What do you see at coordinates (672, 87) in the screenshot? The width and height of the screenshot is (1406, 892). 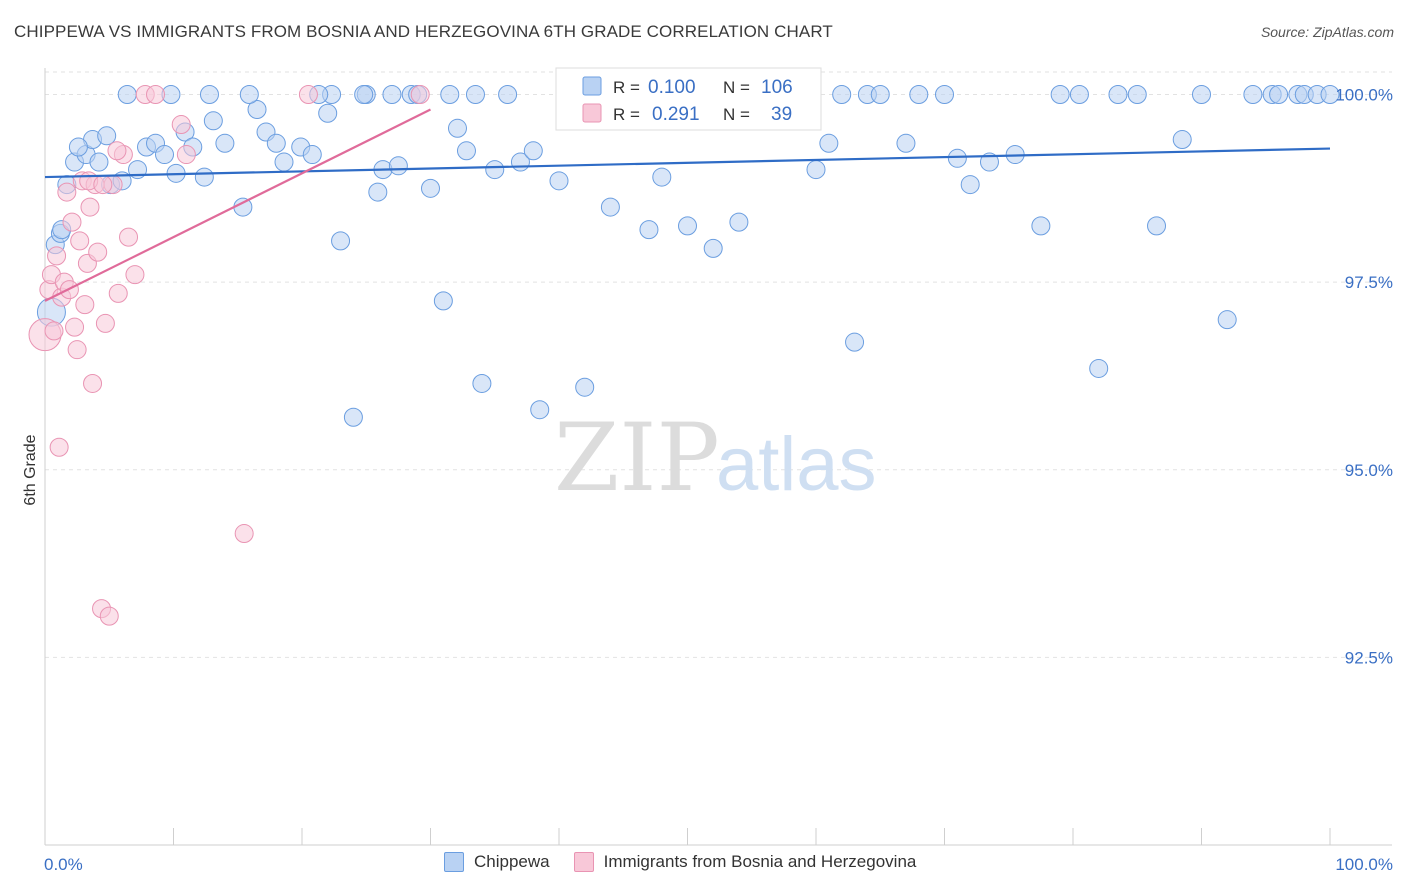 I see `legend-r-value-blue: 0.100` at bounding box center [672, 87].